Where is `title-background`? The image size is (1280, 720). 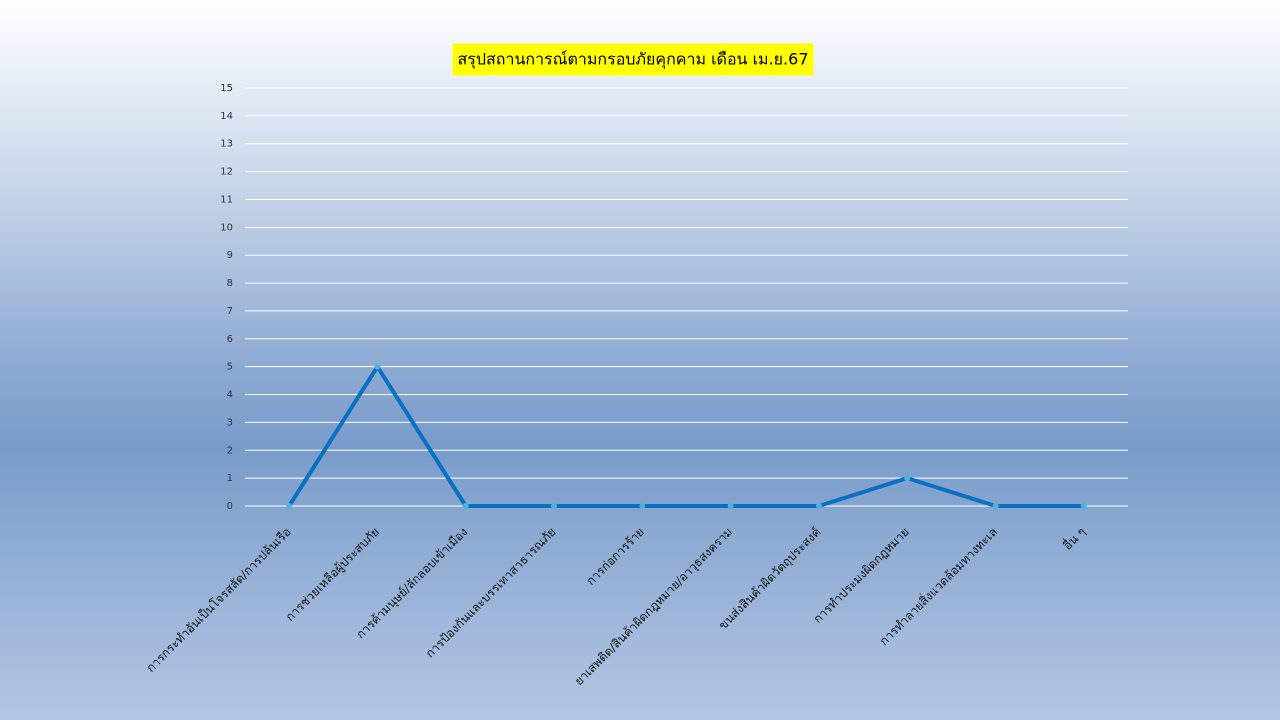 title-background is located at coordinates (633, 59).